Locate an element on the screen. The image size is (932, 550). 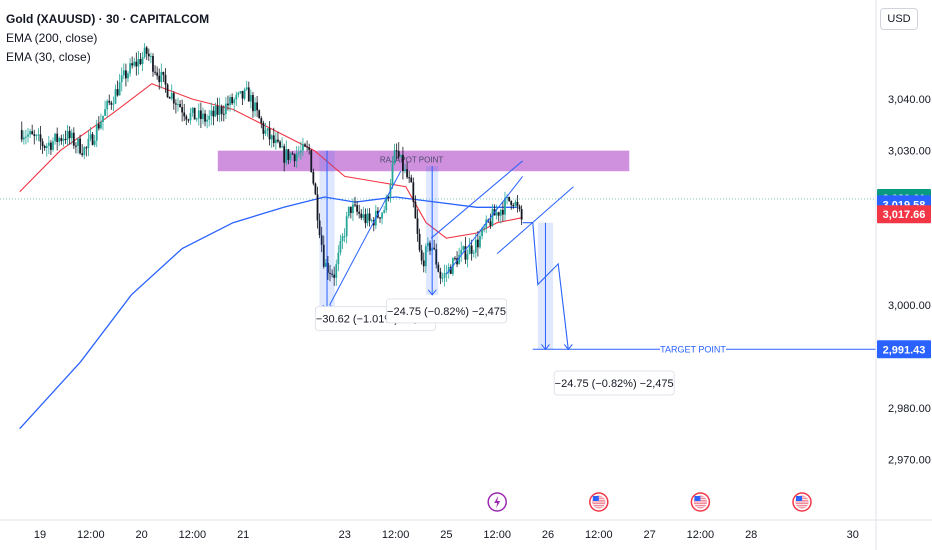
price-tick-label: 2,980.00 is located at coordinates (909, 409).